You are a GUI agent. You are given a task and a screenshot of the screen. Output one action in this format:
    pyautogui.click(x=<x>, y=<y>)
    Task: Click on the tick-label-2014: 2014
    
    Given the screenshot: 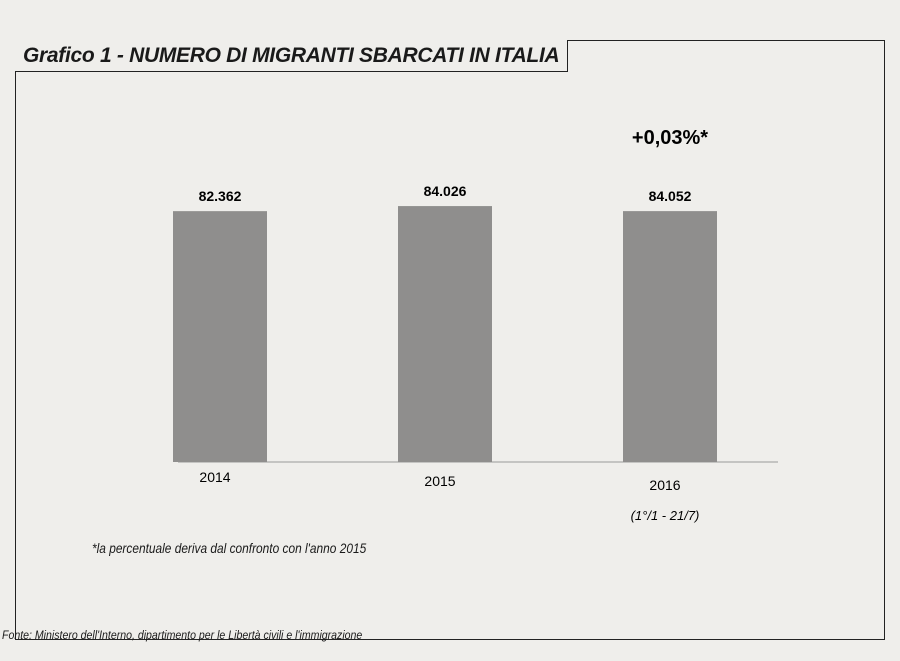 What is the action you would take?
    pyautogui.click(x=214, y=477)
    